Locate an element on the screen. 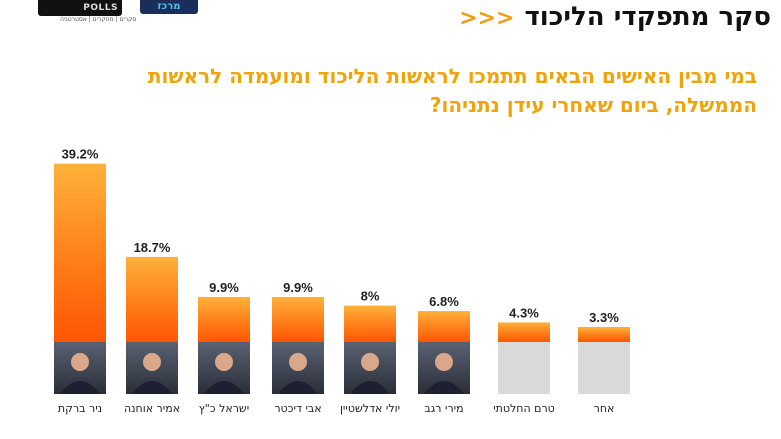 The width and height of the screenshot is (781, 439). category-label-6: טרם החלטתי is located at coordinates (524, 408).